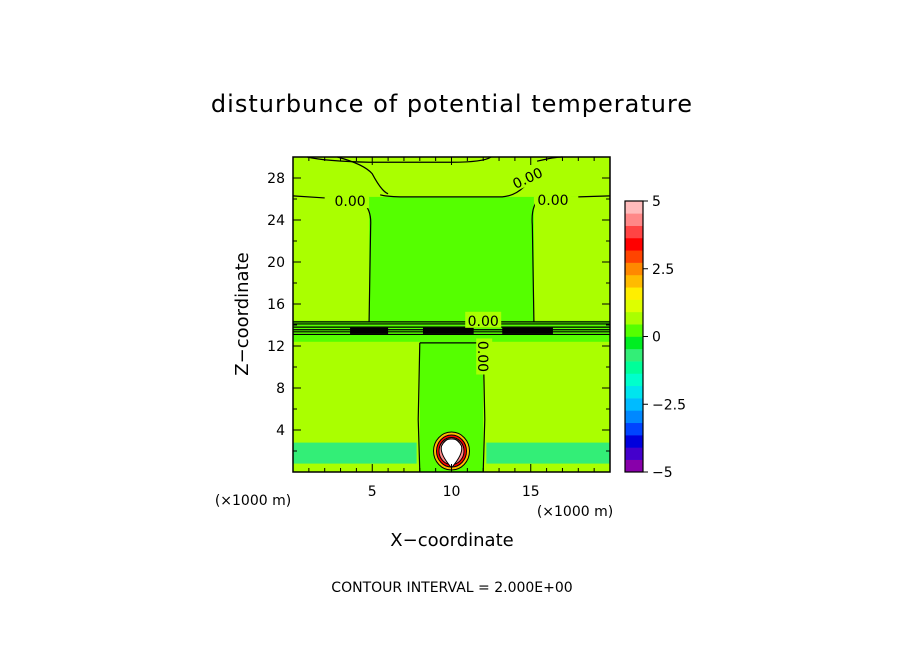 The width and height of the screenshot is (904, 654). What do you see at coordinates (276, 179) in the screenshot?
I see `y-tick-label: 28` at bounding box center [276, 179].